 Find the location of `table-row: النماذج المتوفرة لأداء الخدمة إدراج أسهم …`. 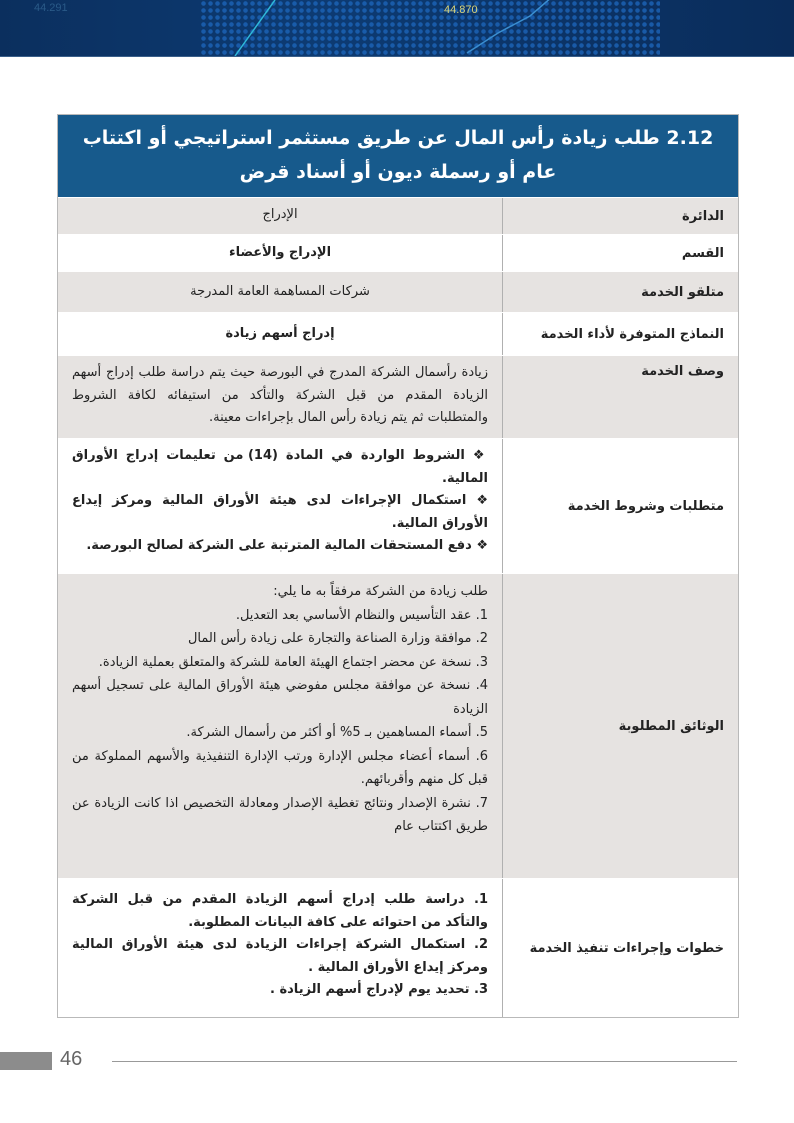

table-row: النماذج المتوفرة لأداء الخدمة إدراج أسهم … is located at coordinates (398, 333).